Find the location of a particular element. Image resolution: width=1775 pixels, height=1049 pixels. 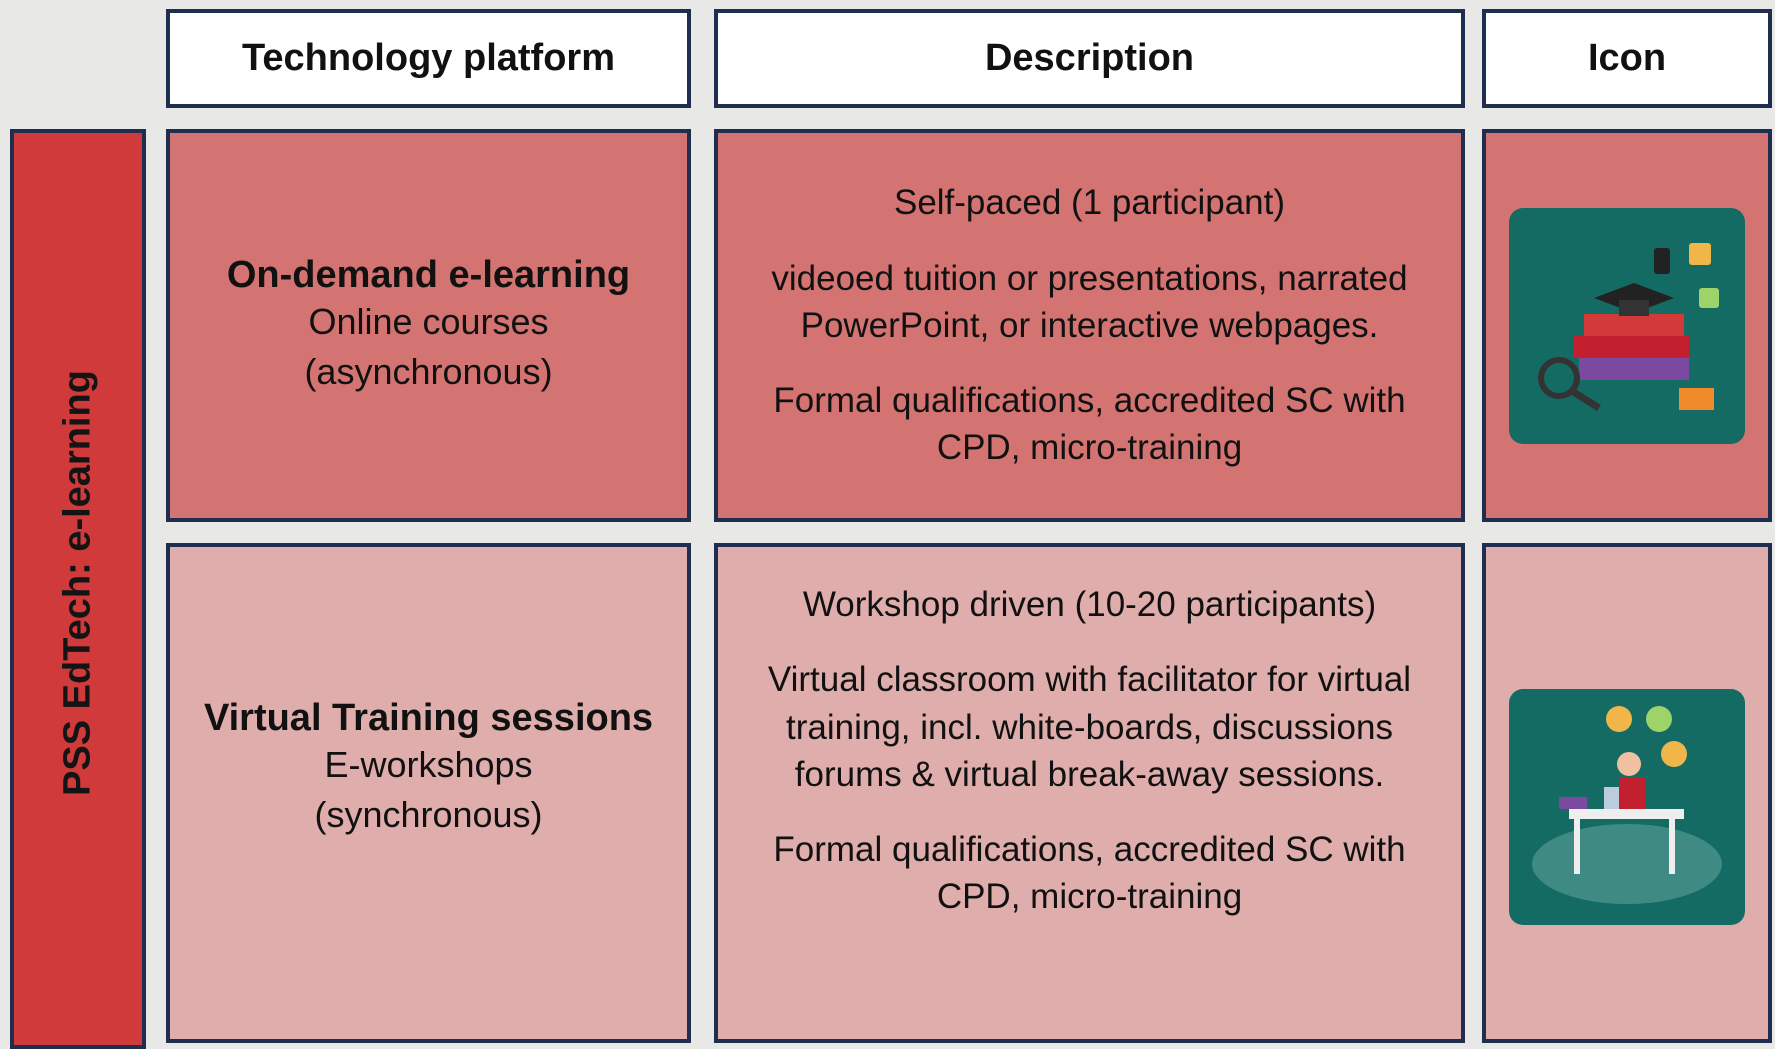

header-cell: Description is located at coordinates (1089, 58).